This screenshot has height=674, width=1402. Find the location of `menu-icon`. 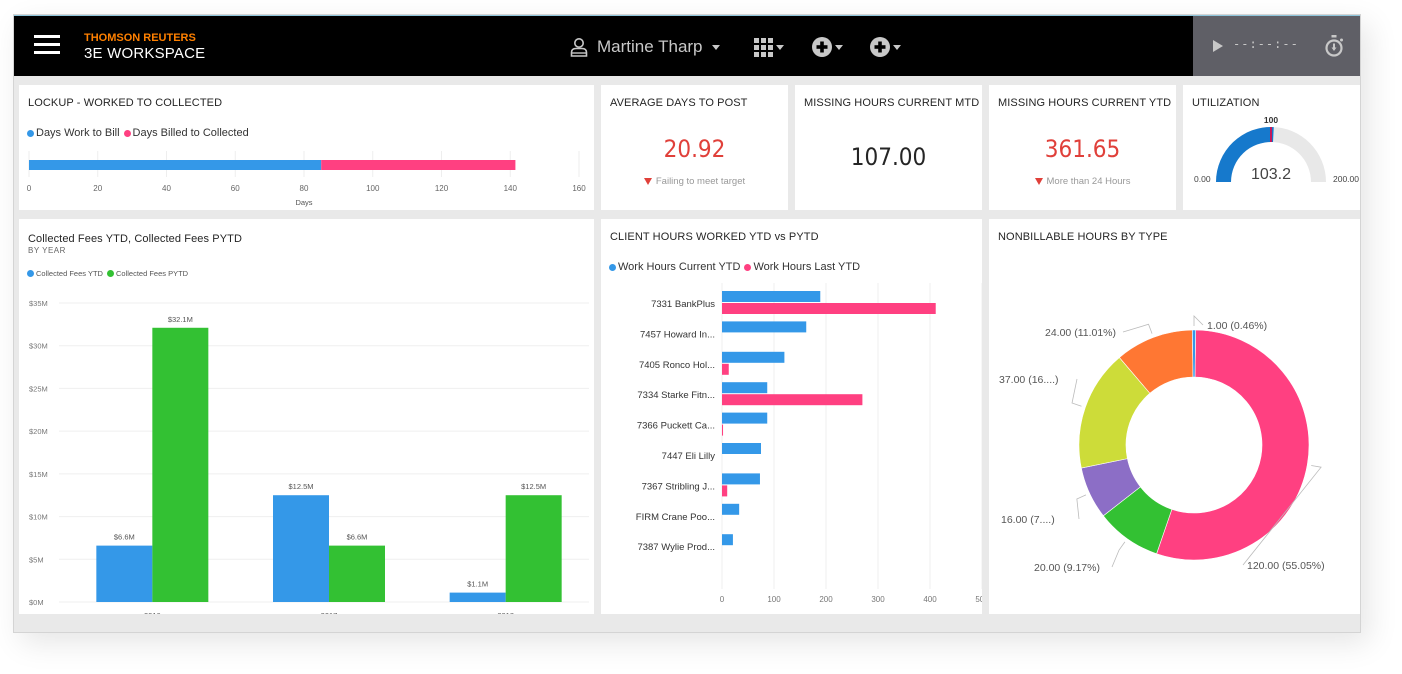

menu-icon is located at coordinates (47, 45).